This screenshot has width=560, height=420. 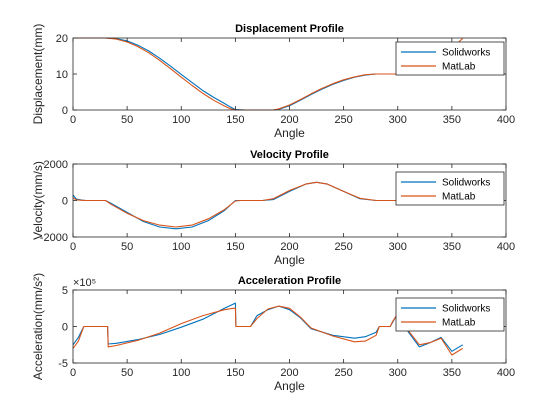 I want to click on y-axis-label: Velocity(mm/s), so click(x=38, y=200).